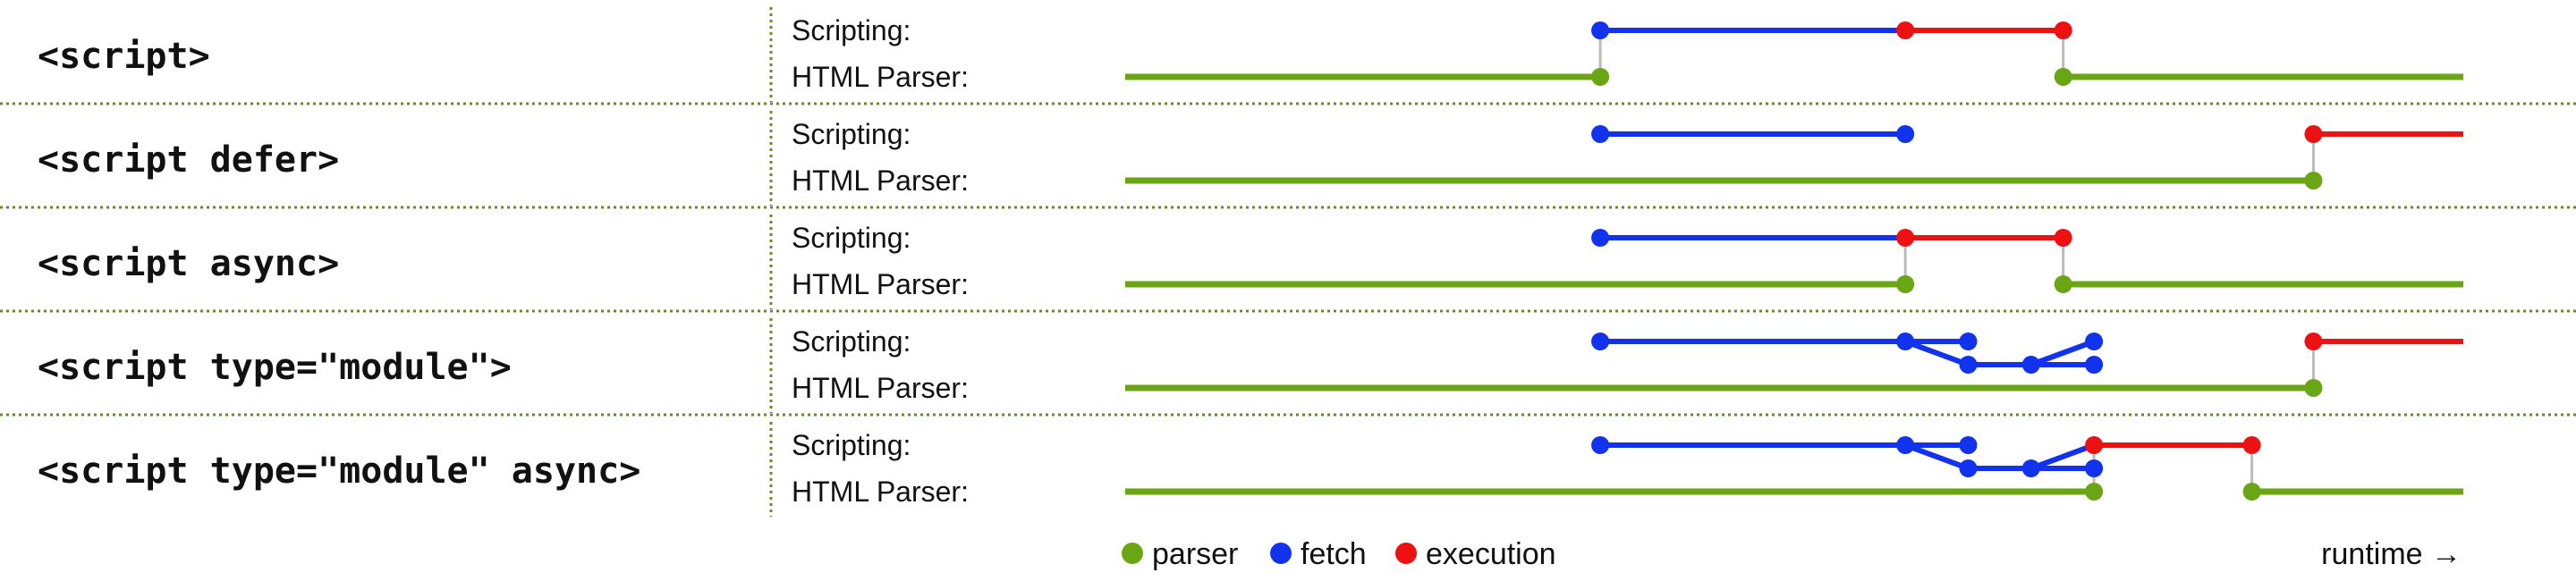 The image size is (2576, 581). Describe the element at coordinates (1334, 554) in the screenshot. I see `legend-fetch-label: fetch` at that location.